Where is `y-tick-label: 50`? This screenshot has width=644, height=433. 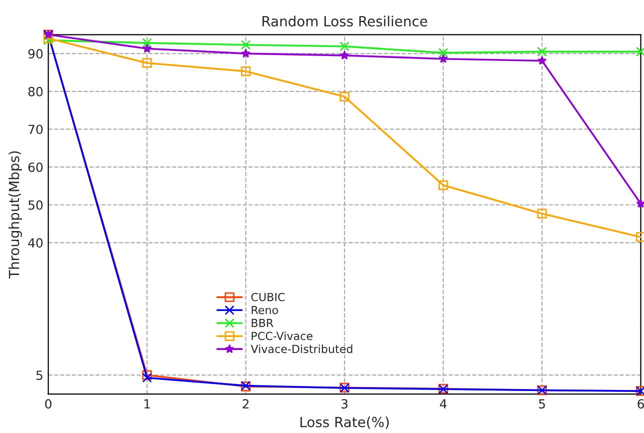 y-tick-label: 50 is located at coordinates (35, 205).